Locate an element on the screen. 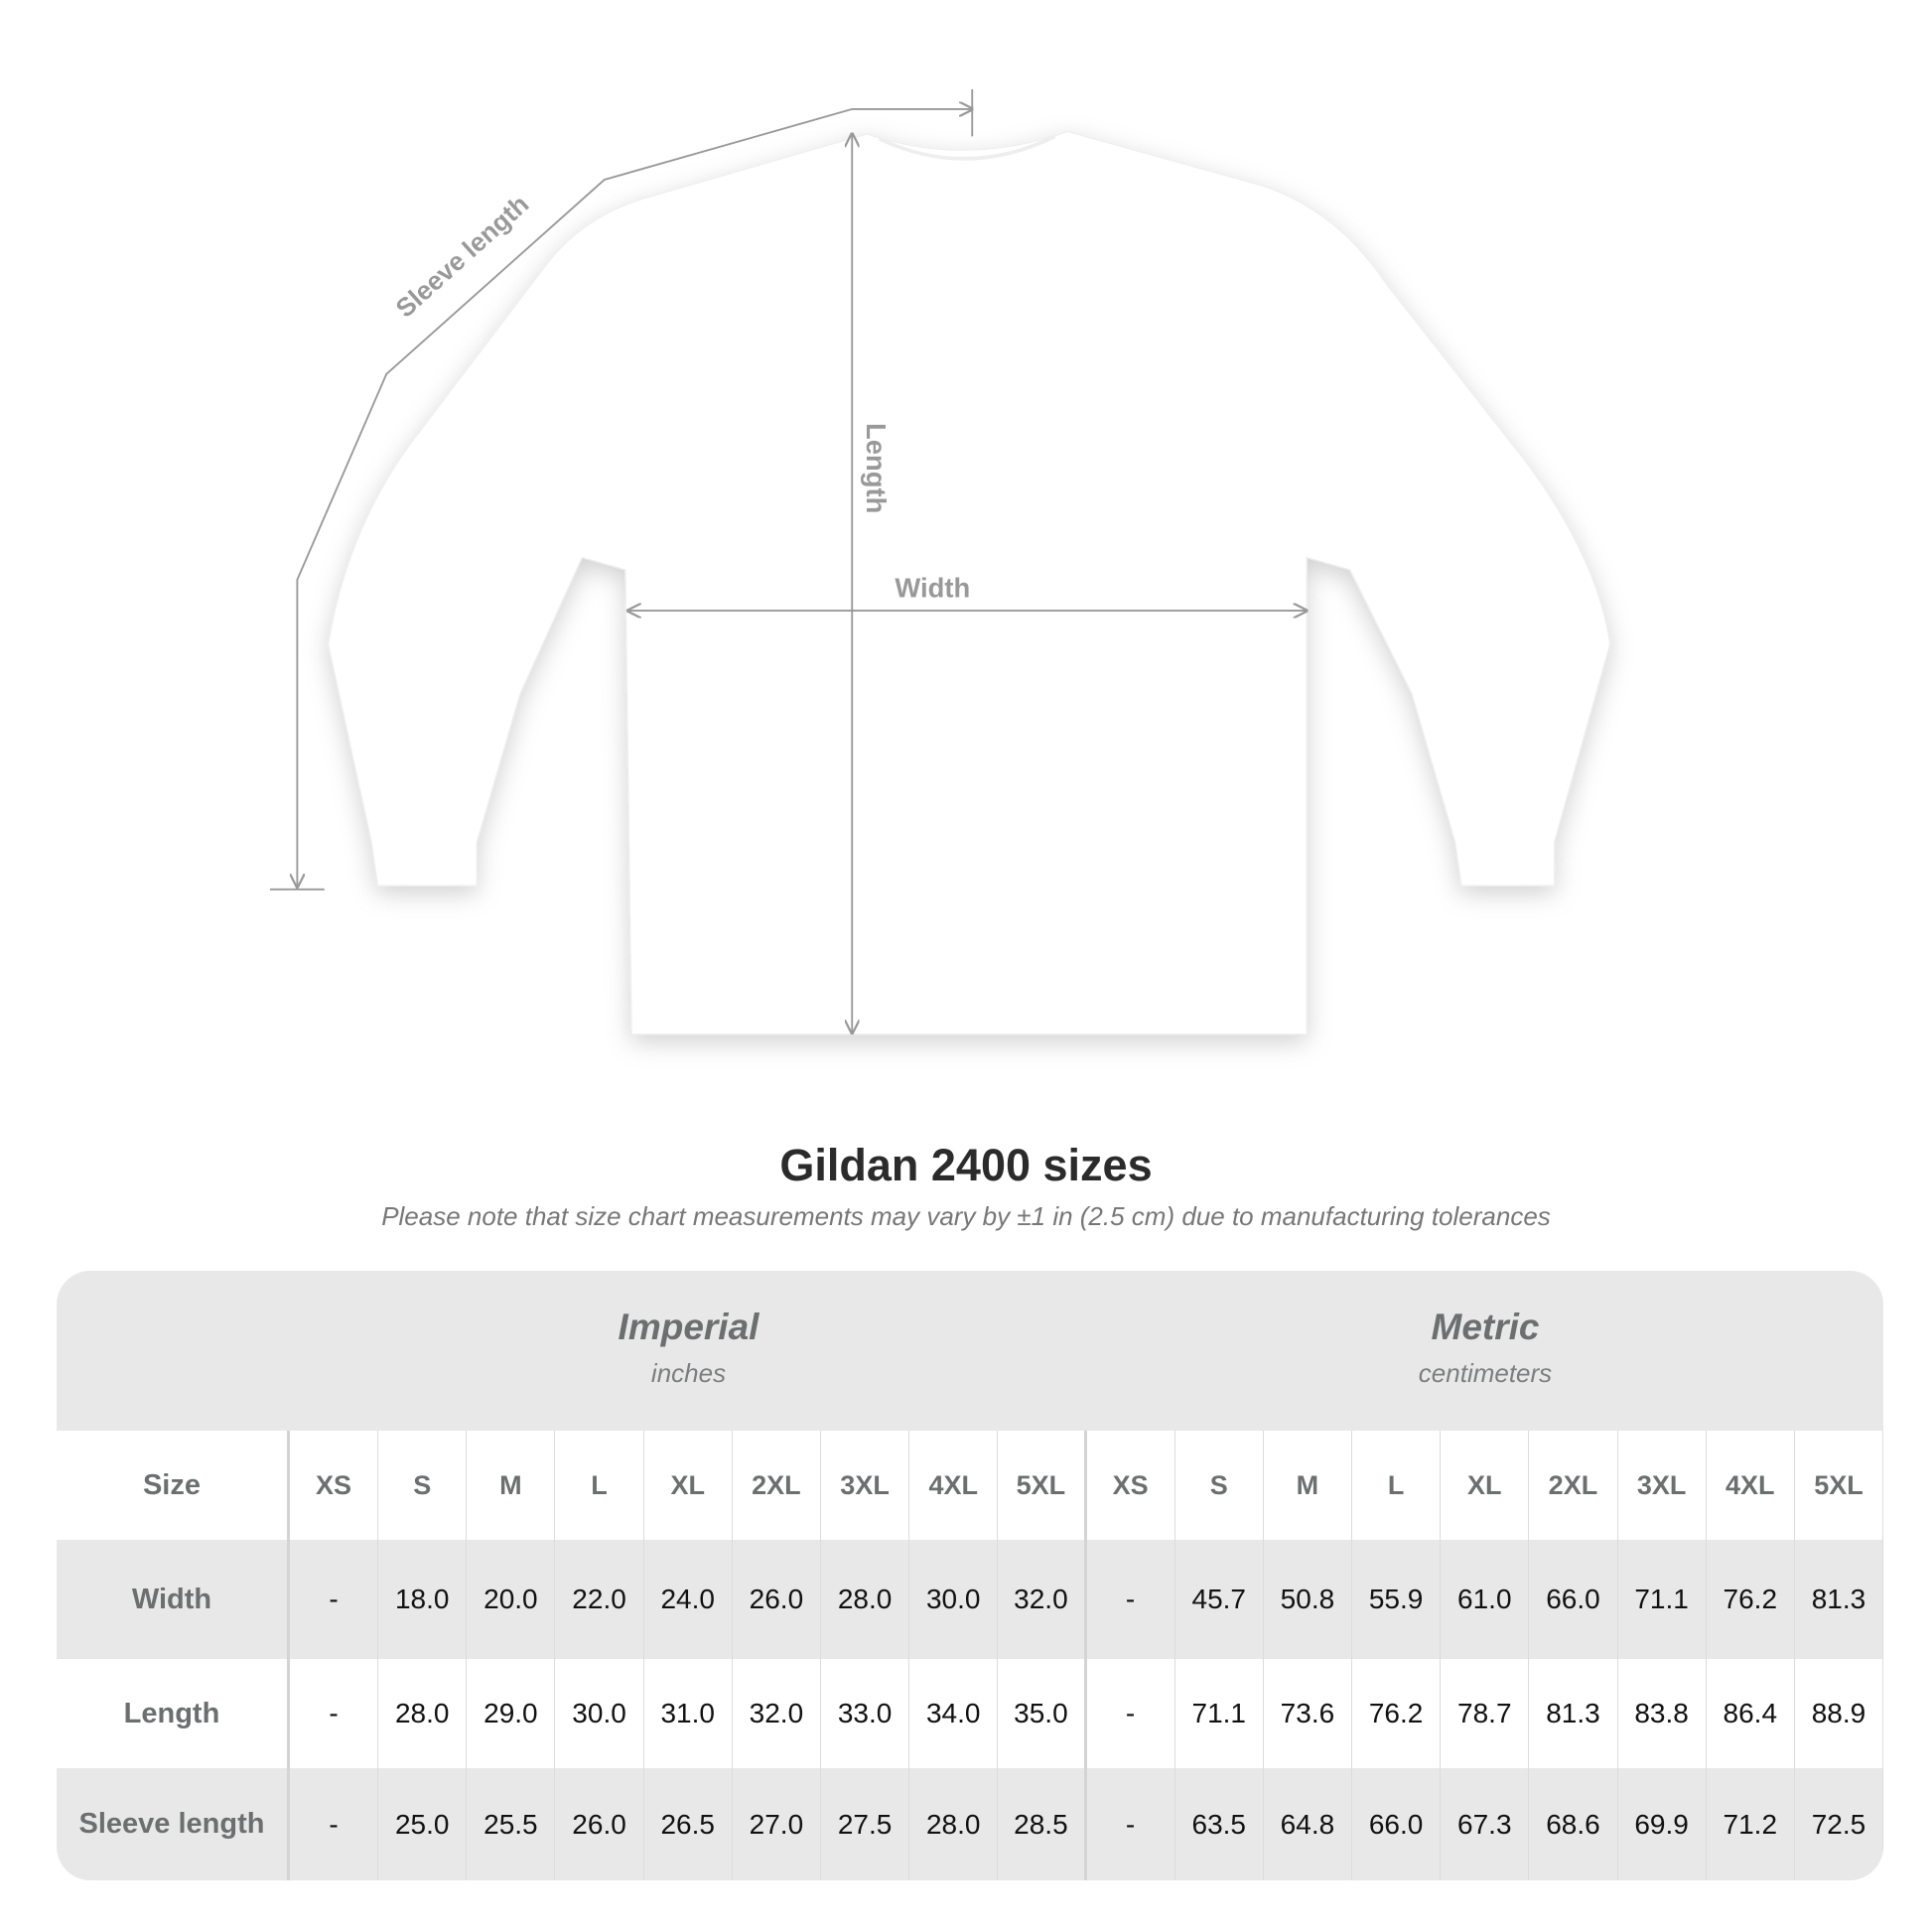  metric-value: 72.5 is located at coordinates (1839, 1824).